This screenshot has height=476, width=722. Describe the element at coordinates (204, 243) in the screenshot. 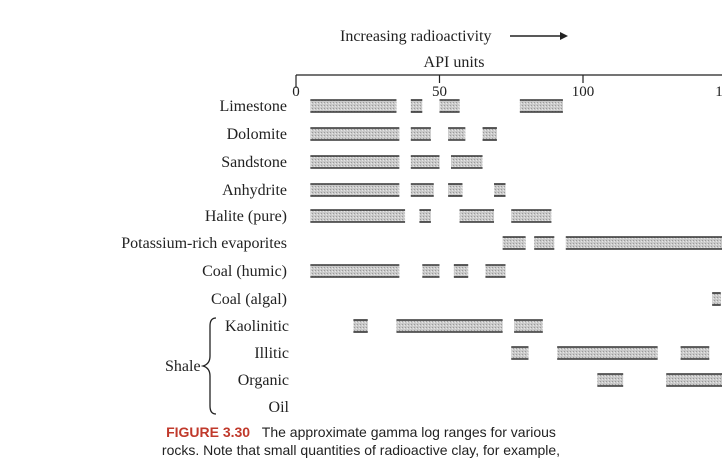

I see `rock-label-potassium-rich-evaporites: Potassium-rich evaporites` at that location.